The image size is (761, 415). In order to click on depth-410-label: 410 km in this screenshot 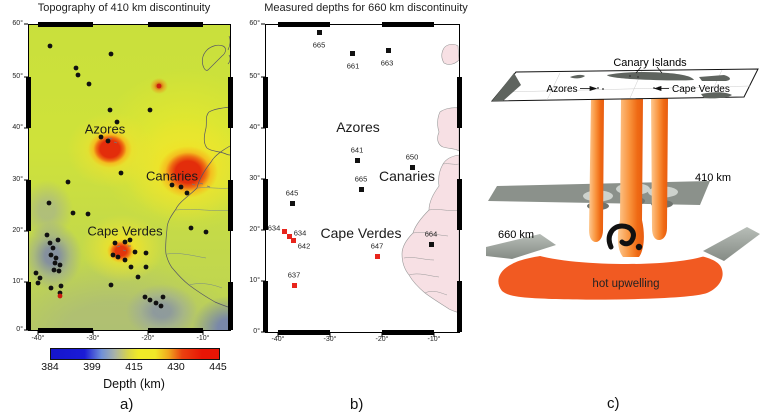, I will do `click(713, 178)`.